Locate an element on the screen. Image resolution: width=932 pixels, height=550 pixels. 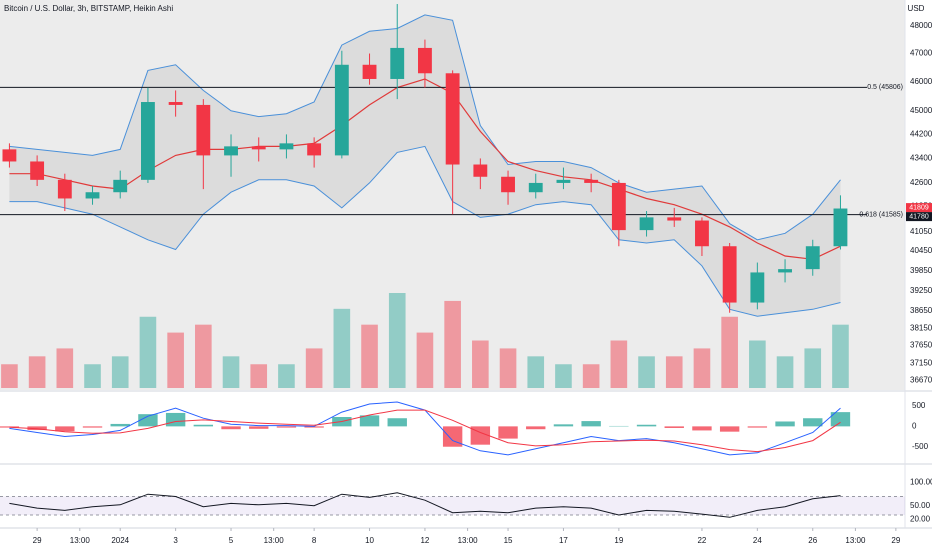
x-tick-label: 24 is located at coordinates (757, 540).